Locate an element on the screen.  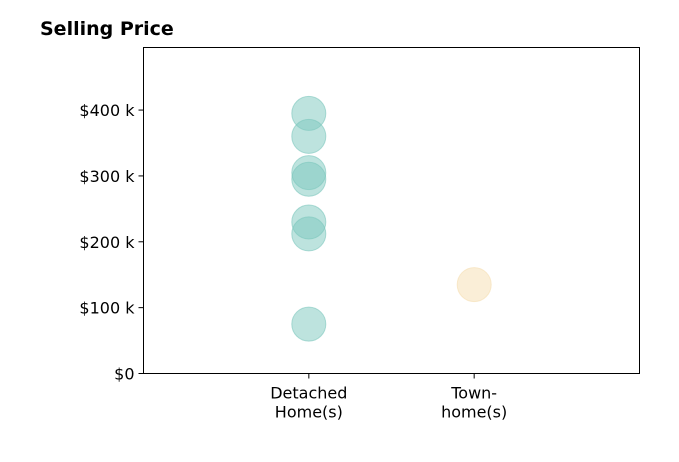
x-tick-label: Town-home(s) is located at coordinates (474, 403).